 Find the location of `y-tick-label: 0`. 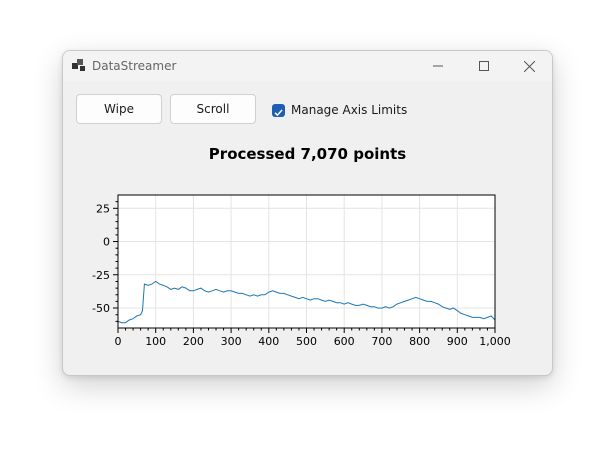

y-tick-label: 0 is located at coordinates (106, 242).